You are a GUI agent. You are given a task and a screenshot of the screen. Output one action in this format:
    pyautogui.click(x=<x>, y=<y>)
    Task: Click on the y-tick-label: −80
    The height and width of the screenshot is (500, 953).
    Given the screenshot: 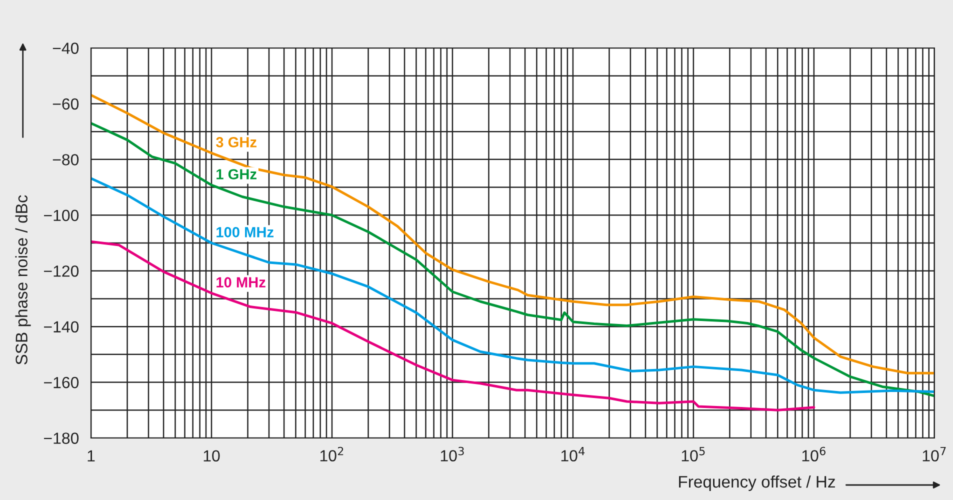 What is the action you would take?
    pyautogui.click(x=65, y=160)
    